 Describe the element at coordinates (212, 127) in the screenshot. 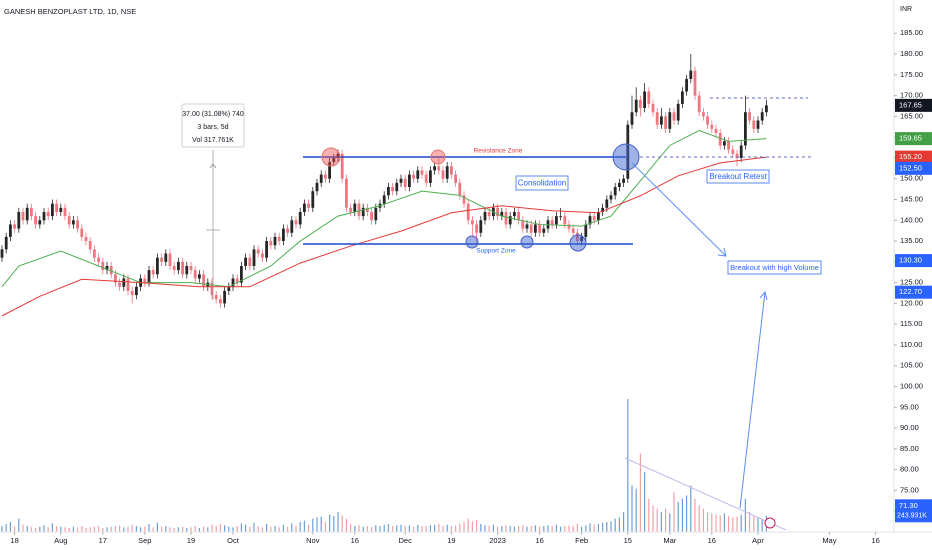

I see `measure-text: 3 bars, 5d` at that location.